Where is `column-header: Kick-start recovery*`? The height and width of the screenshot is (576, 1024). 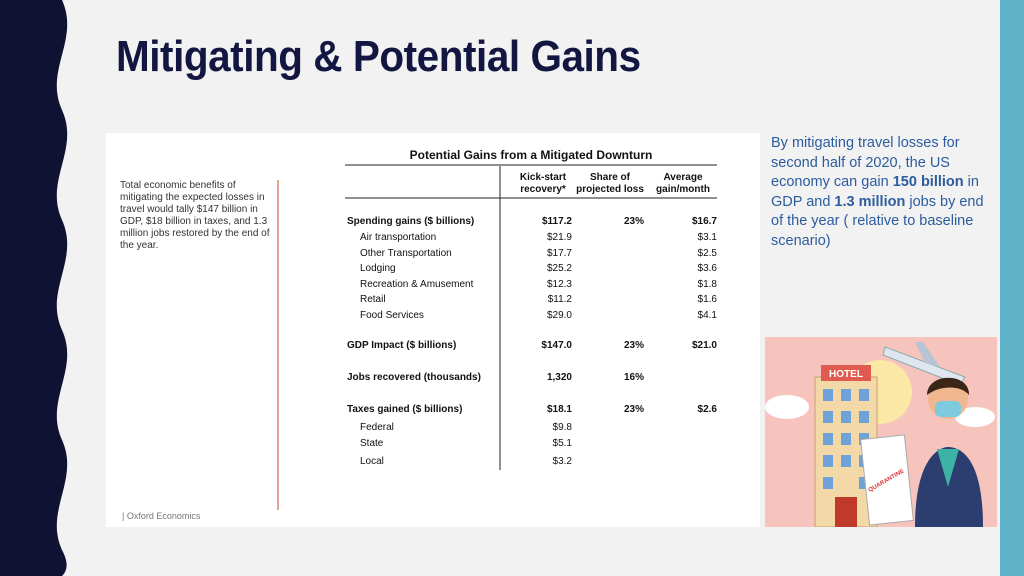
column-header: Kick-start recovery* is located at coordinates (543, 183).